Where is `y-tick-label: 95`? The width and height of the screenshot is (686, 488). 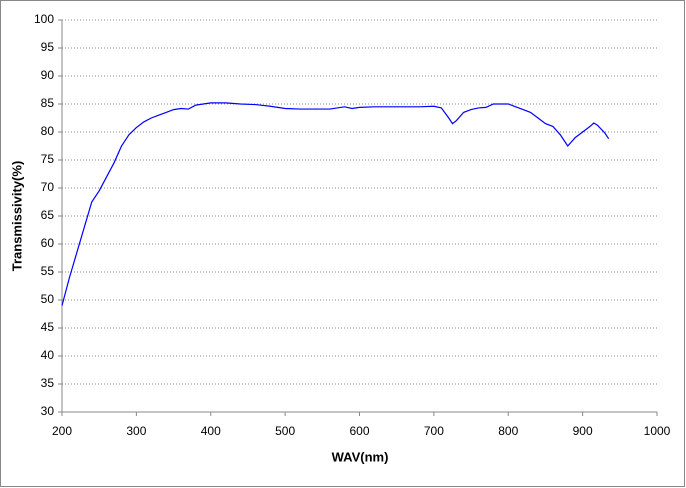
y-tick-label: 95 is located at coordinates (48, 47).